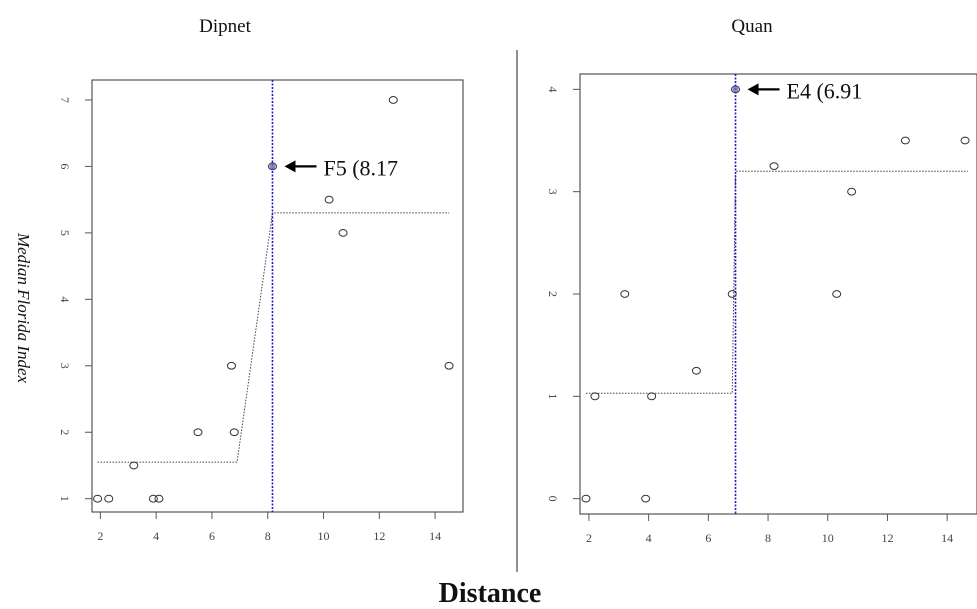 The image size is (977, 609). I want to click on panel-title-quan: Quan, so click(752, 26).